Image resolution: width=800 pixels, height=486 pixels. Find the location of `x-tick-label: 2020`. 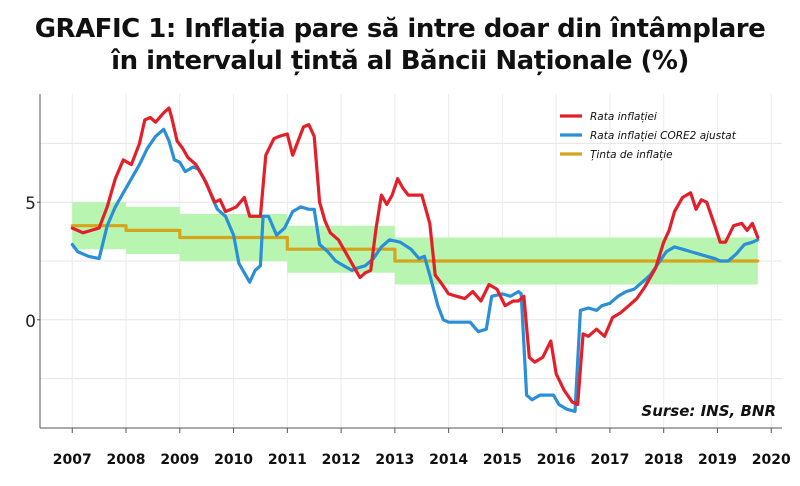

x-tick-label: 2020 is located at coordinates (771, 460).